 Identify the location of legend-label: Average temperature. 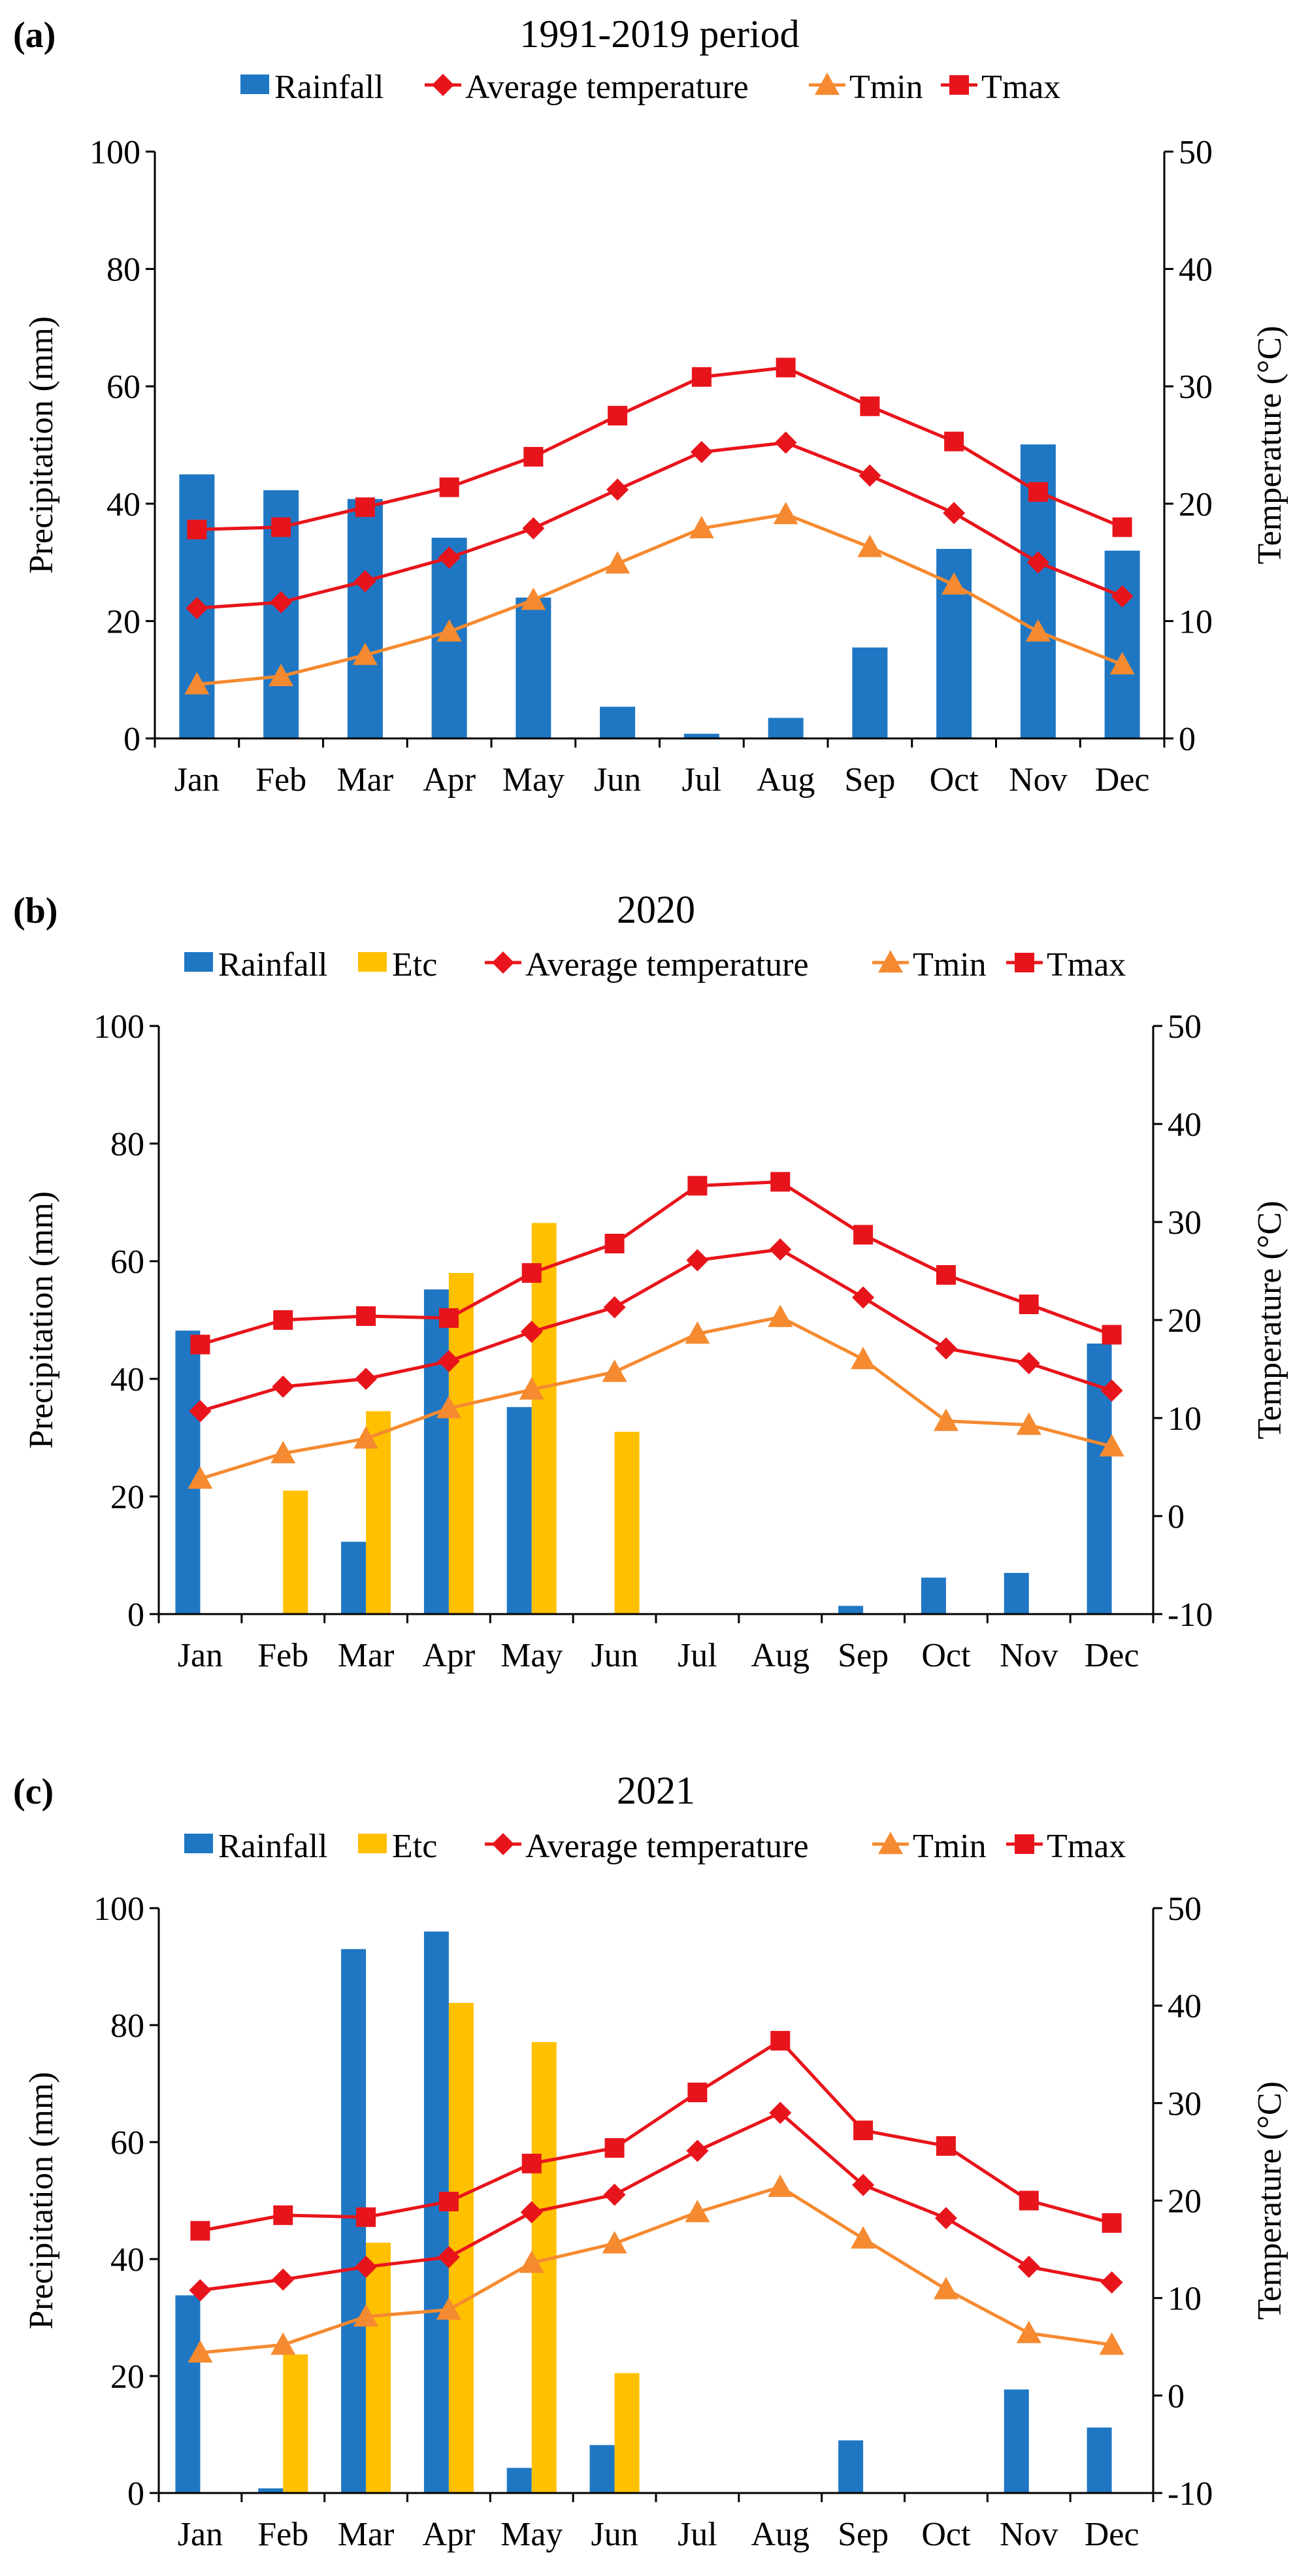
(607, 87).